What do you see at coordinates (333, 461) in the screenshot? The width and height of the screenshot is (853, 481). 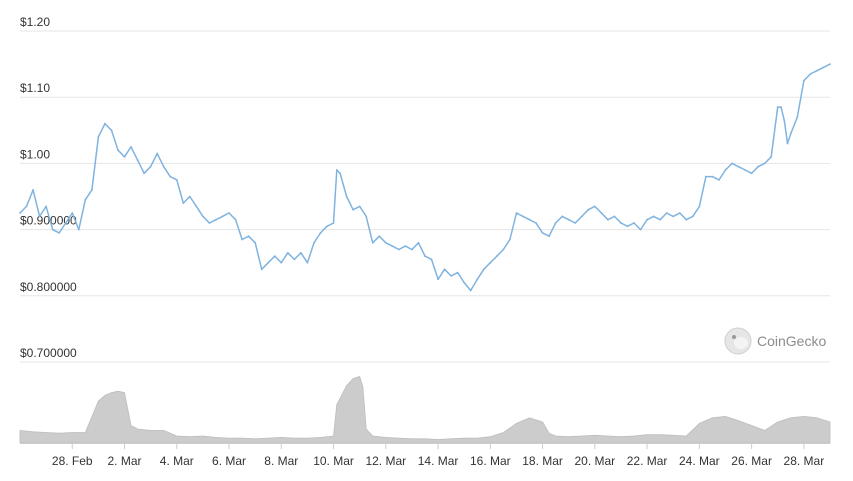 I see `x-tick-label: 10. Mar` at bounding box center [333, 461].